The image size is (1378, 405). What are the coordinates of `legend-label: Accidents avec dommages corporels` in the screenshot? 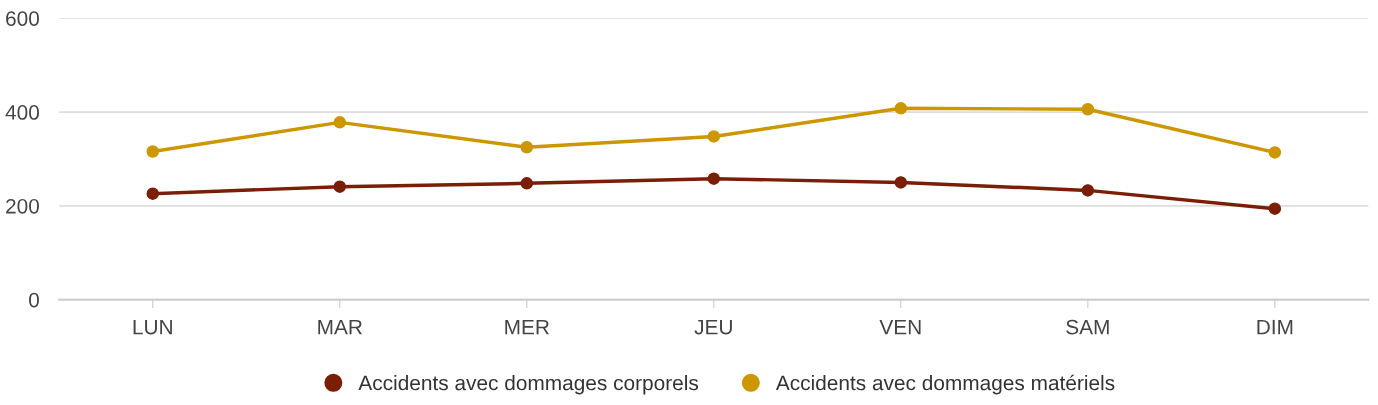 It's located at (528, 384).